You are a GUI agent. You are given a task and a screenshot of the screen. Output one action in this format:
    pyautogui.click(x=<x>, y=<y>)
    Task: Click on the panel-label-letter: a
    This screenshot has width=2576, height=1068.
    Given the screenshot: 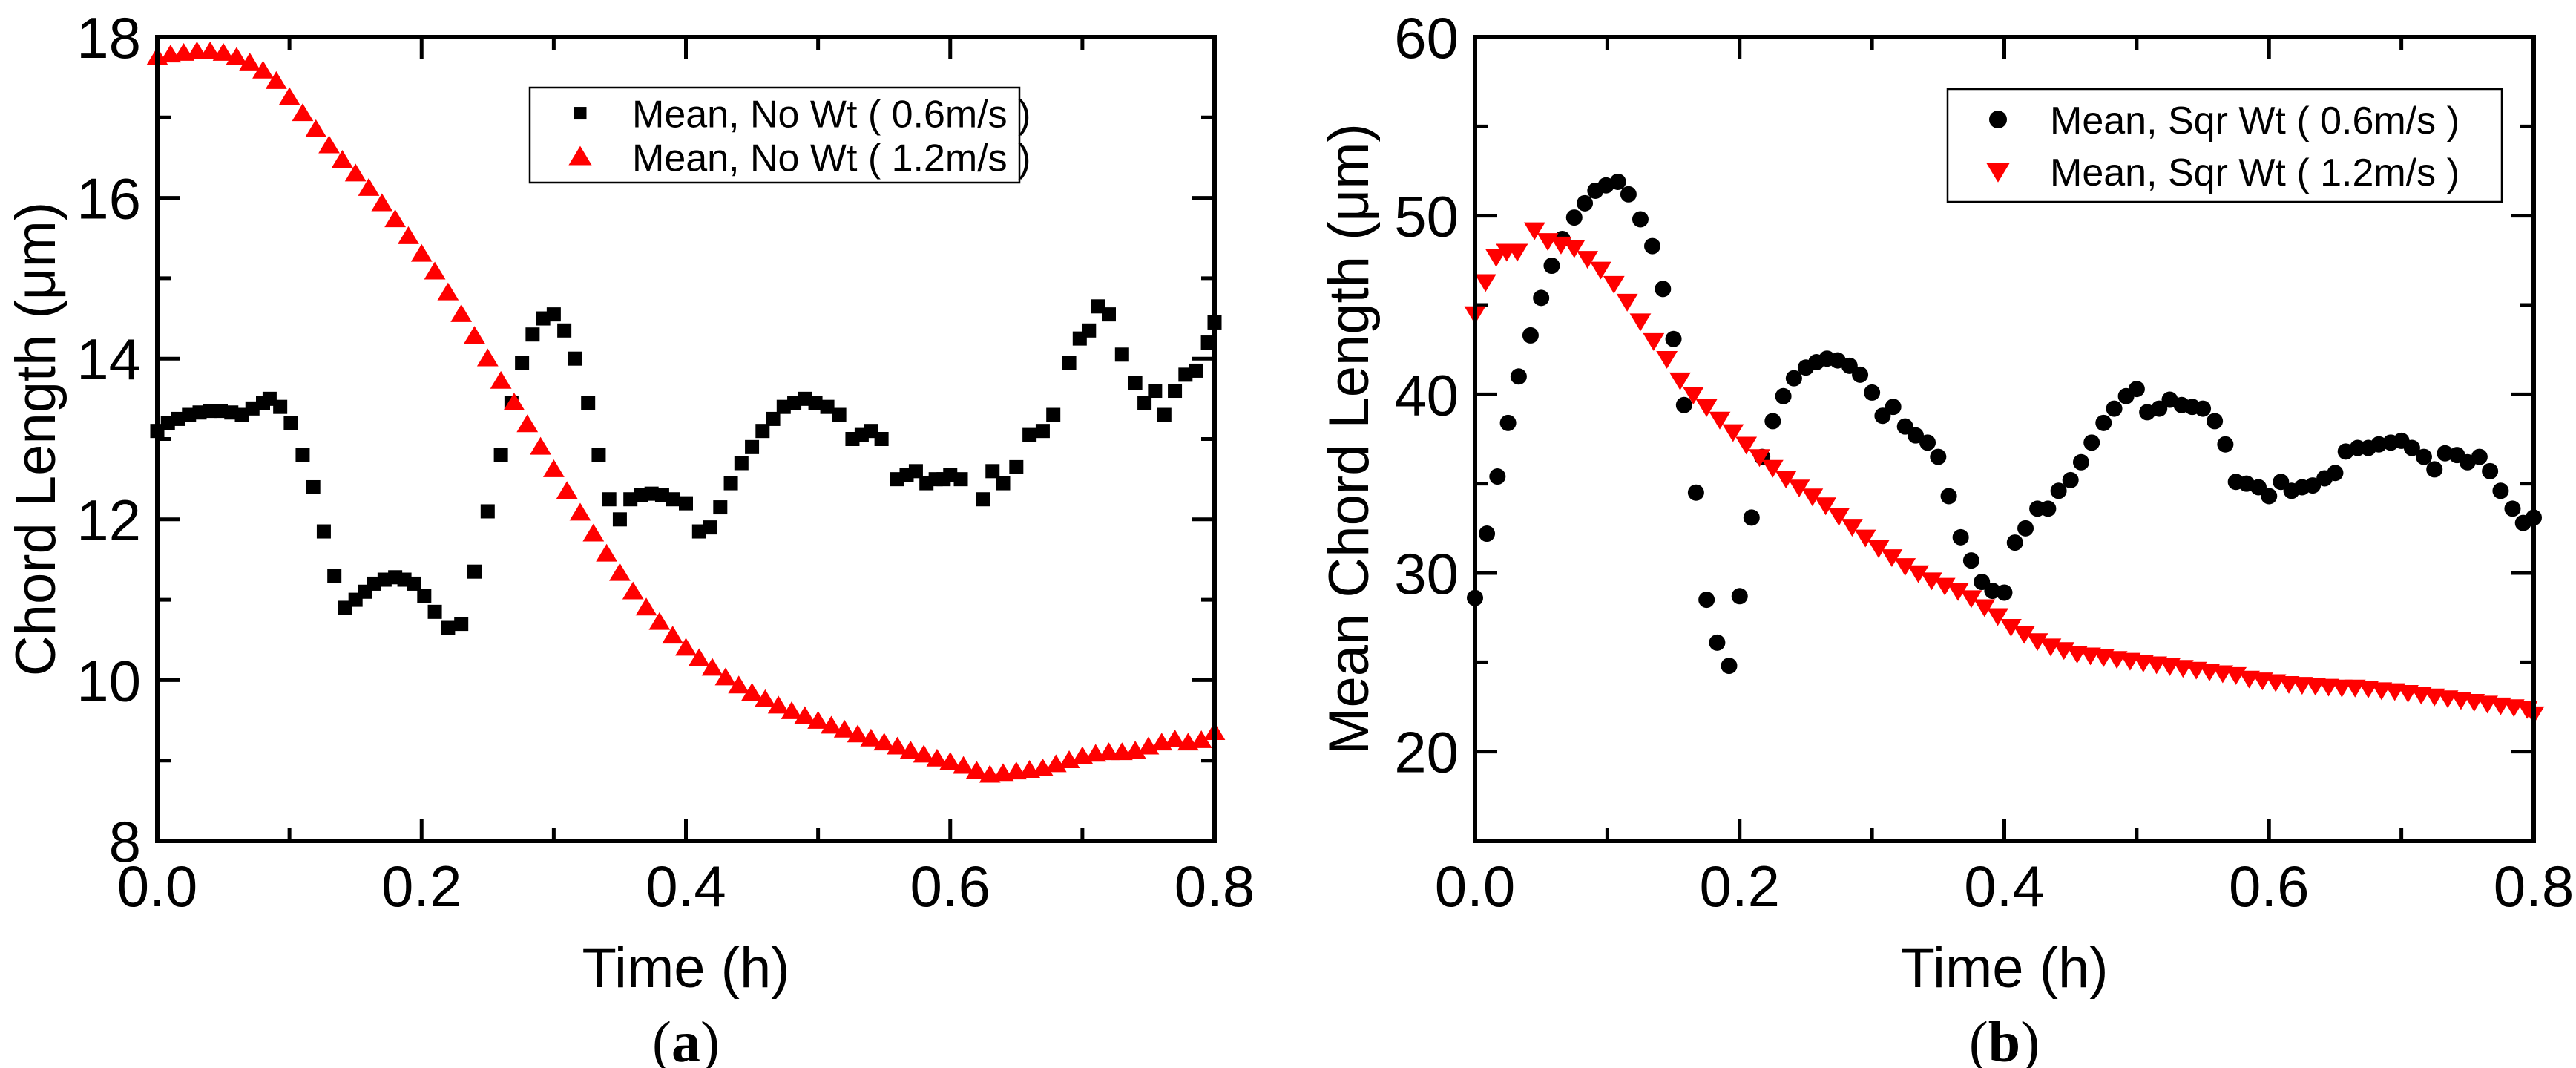 What is the action you would take?
    pyautogui.click(x=685, y=1038)
    